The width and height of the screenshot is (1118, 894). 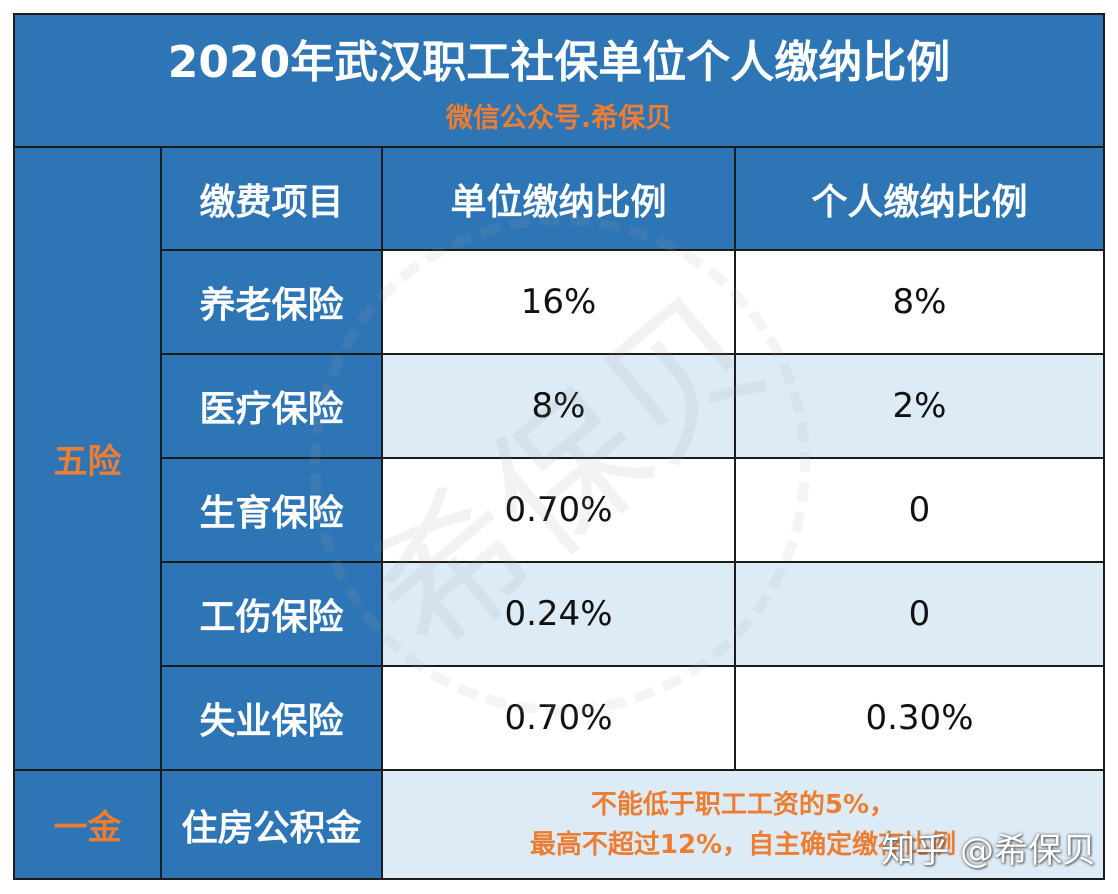 What do you see at coordinates (743, 824) in the screenshot?
I see `merged-cell: 不能低于职工工资的5%， 最高不超过12%，自主确定缴存比例` at bounding box center [743, 824].